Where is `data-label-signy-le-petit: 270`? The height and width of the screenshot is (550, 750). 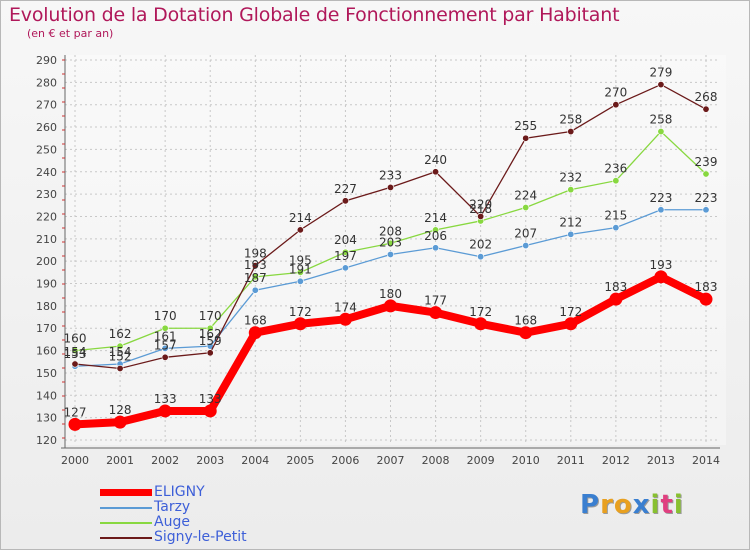
data-label-signy-le-petit: 270 is located at coordinates (615, 93).